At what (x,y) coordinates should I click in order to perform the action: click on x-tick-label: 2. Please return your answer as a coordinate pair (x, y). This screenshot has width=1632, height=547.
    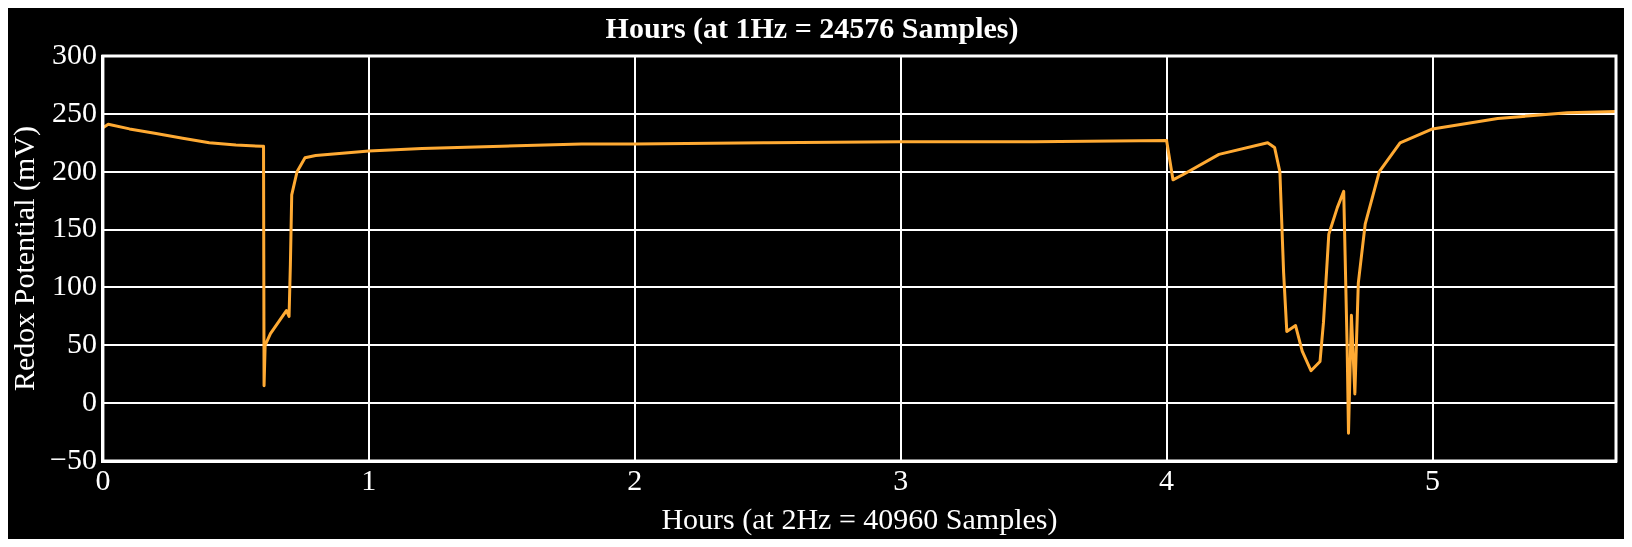
    Looking at the image, I should click on (635, 479).